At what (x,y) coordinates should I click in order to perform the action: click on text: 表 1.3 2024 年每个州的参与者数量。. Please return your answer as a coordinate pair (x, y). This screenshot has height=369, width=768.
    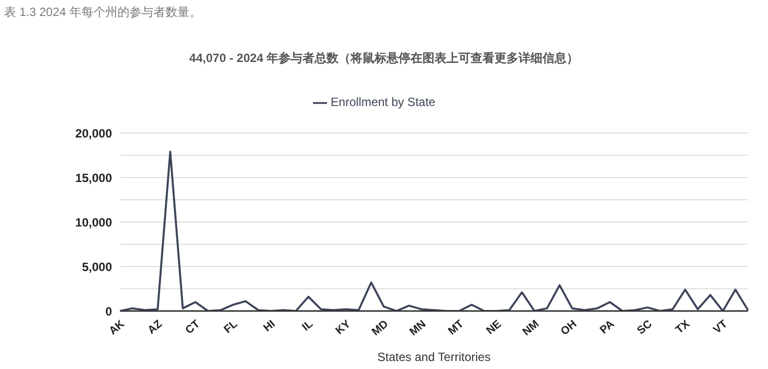
    Looking at the image, I should click on (103, 12).